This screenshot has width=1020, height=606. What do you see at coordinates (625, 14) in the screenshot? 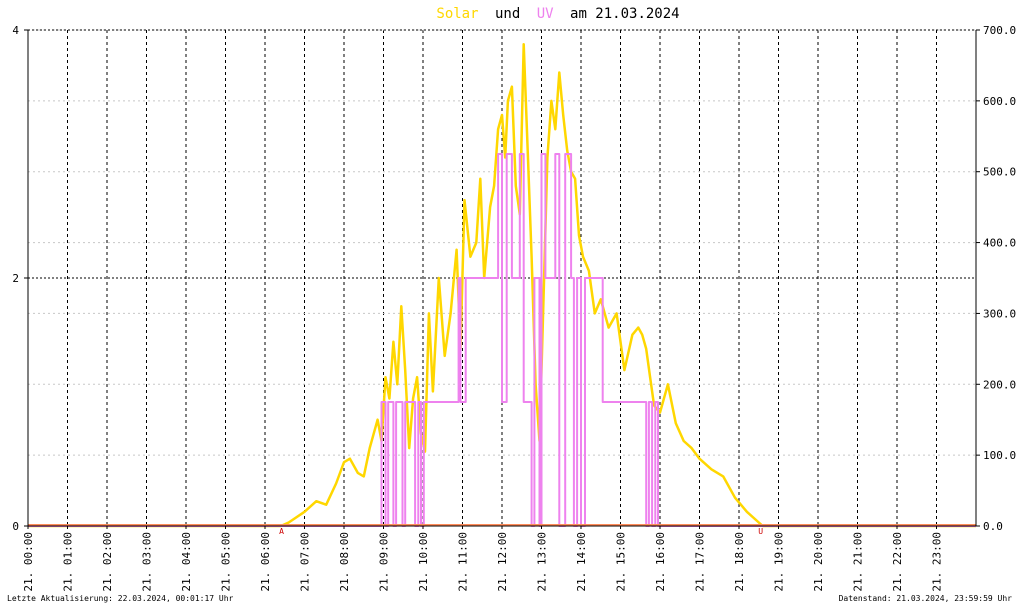
I see `title-date: am 21.03.2024` at bounding box center [625, 14].